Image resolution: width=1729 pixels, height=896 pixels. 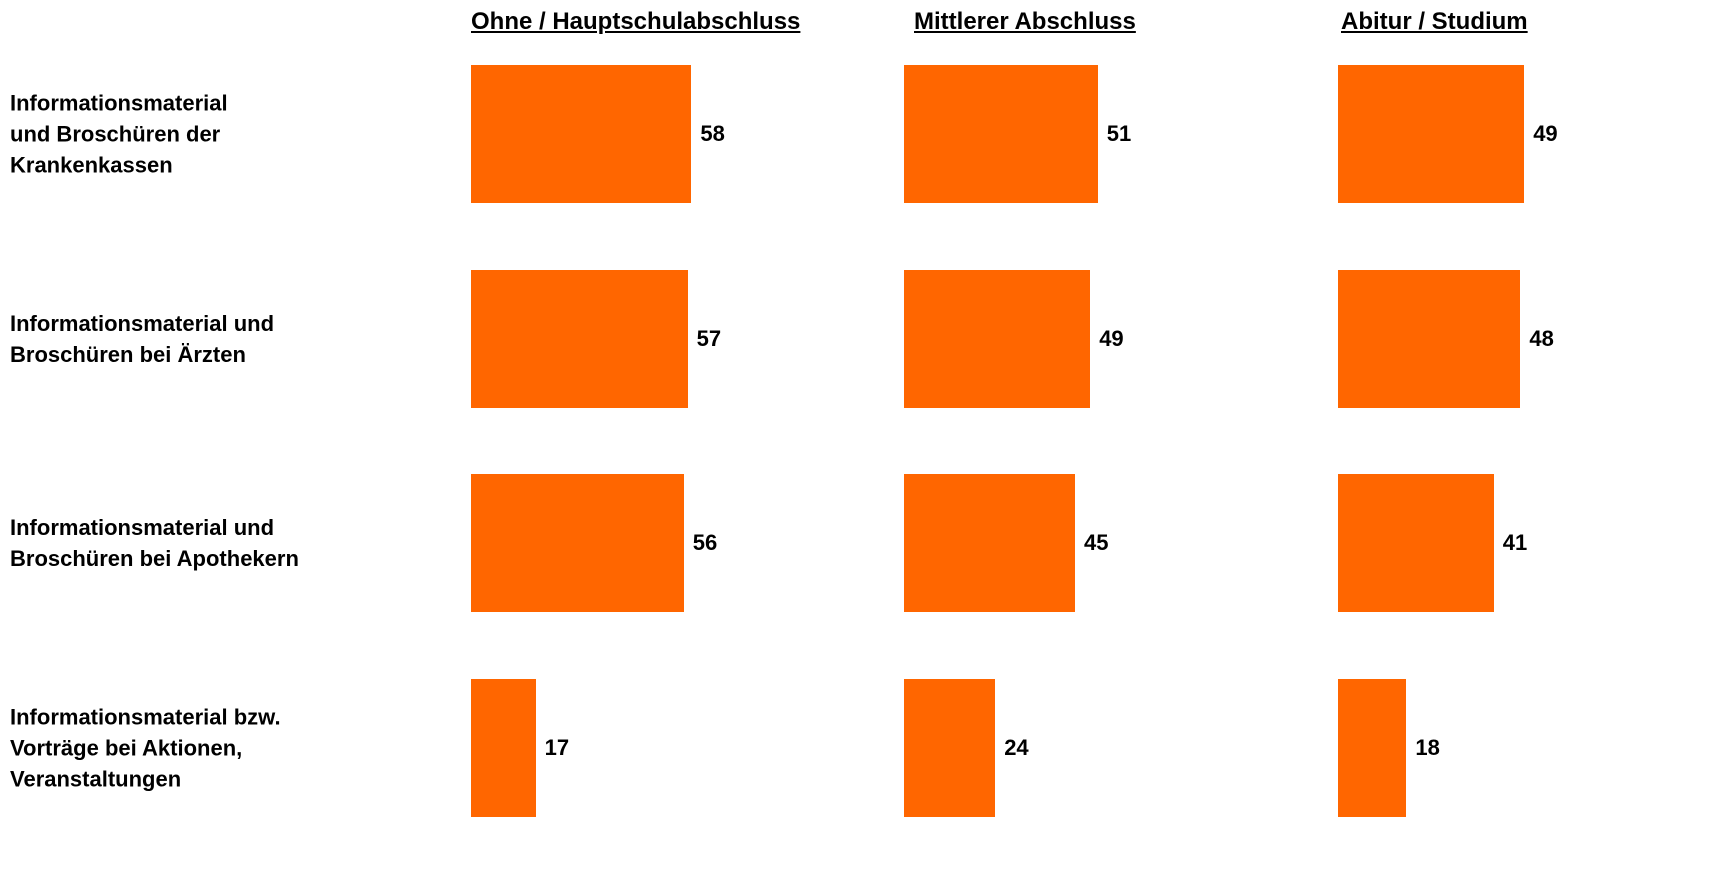 What do you see at coordinates (712, 133) in the screenshot?
I see `value-label: 58` at bounding box center [712, 133].